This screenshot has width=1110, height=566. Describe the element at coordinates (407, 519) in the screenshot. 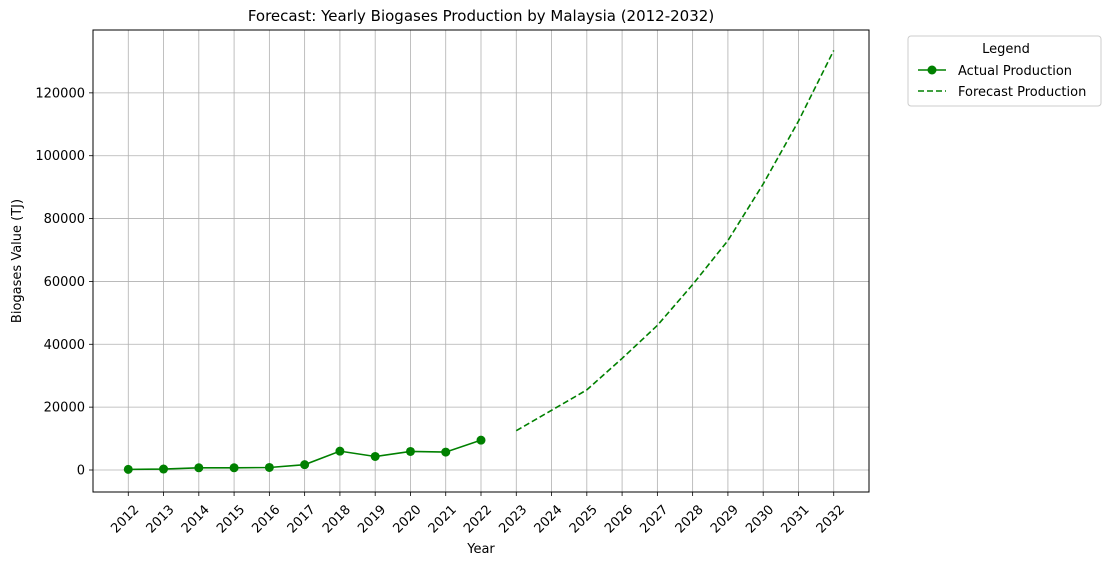

I see `x-tick-label: 2020` at that location.